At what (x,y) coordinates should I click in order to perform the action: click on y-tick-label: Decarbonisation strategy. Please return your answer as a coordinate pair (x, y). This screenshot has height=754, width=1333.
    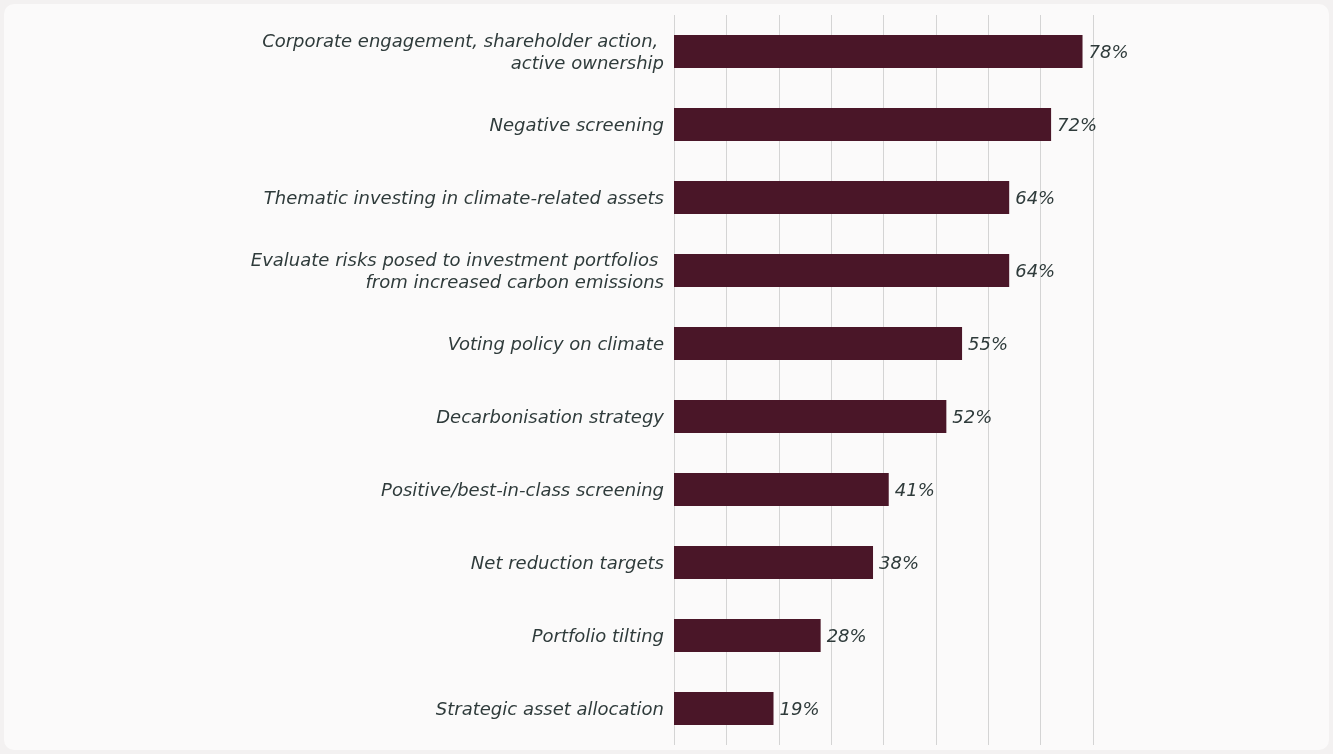
    Looking at the image, I should click on (550, 416).